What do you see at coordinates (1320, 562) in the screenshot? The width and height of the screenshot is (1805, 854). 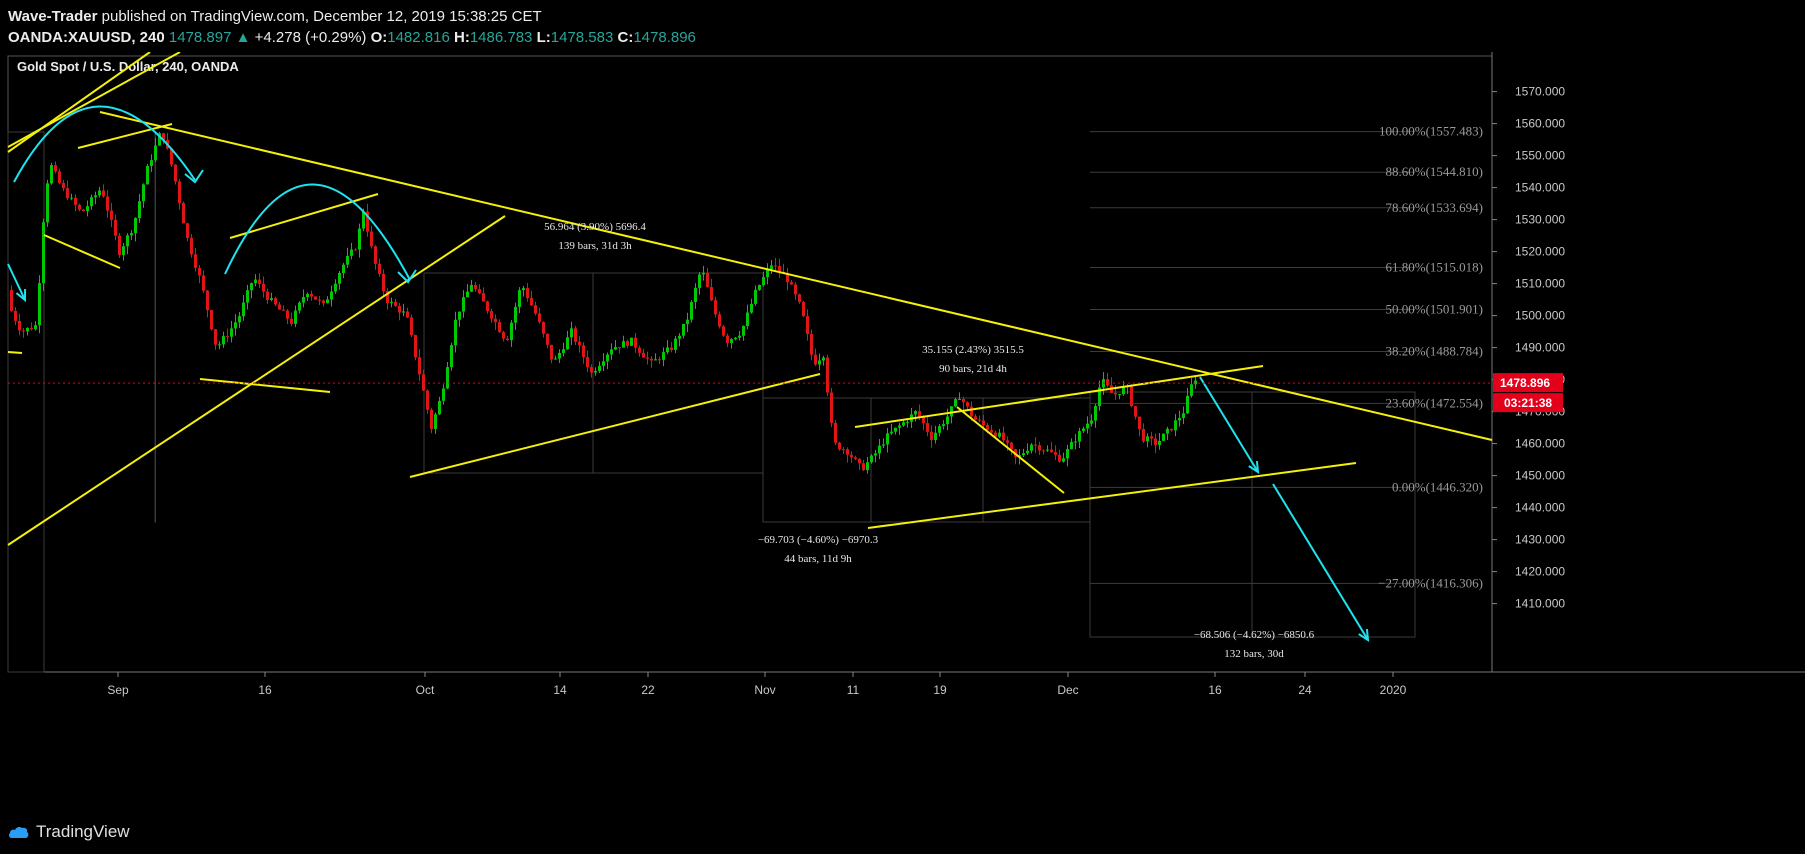 I see `projection-arrow` at bounding box center [1320, 562].